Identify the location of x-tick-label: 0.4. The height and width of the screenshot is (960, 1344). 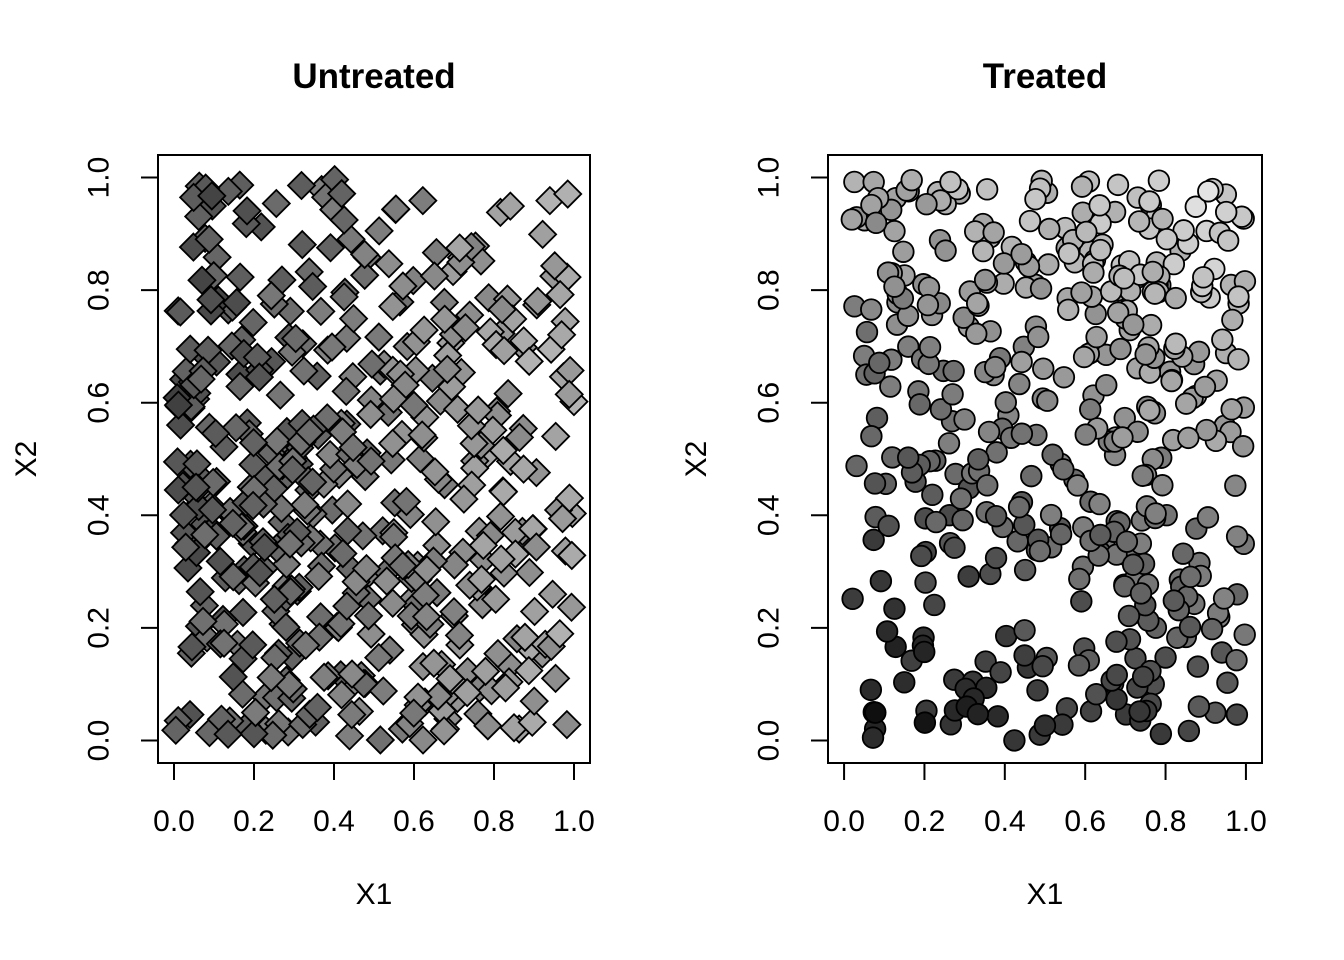
(1005, 821).